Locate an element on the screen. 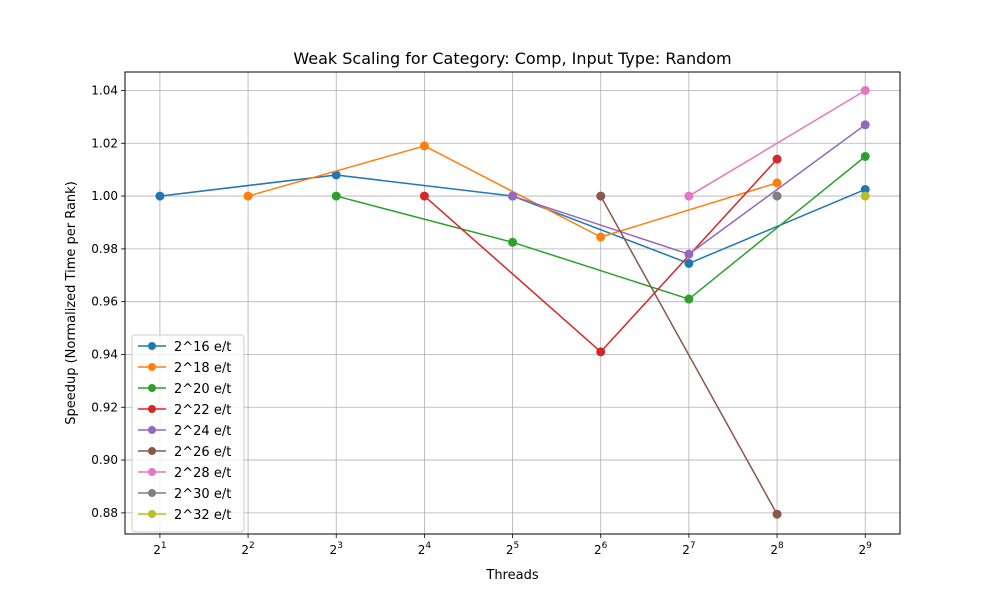 The height and width of the screenshot is (600, 1000). y-axis-label: Speedup (Normalized Time per Rank) is located at coordinates (71, 303).